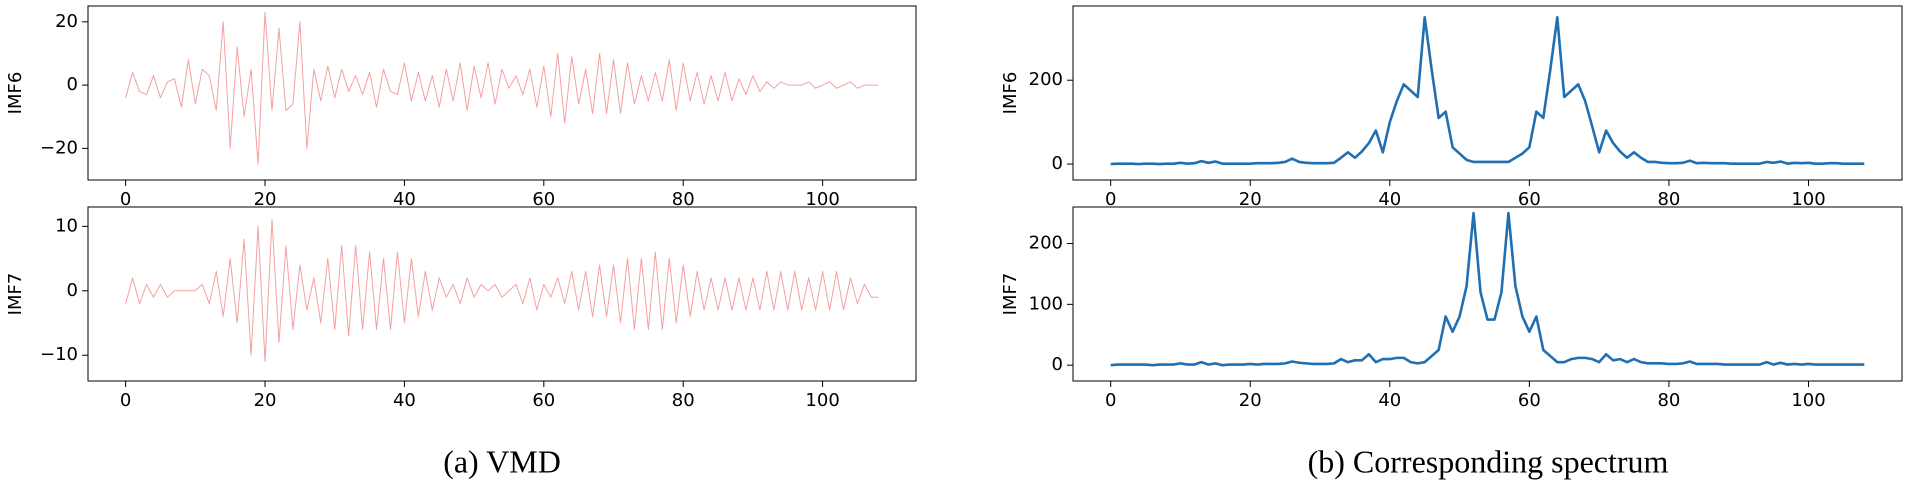 The image size is (1910, 495). What do you see at coordinates (1046, 303) in the screenshot?
I see `y-tick-label: 100` at bounding box center [1046, 303].